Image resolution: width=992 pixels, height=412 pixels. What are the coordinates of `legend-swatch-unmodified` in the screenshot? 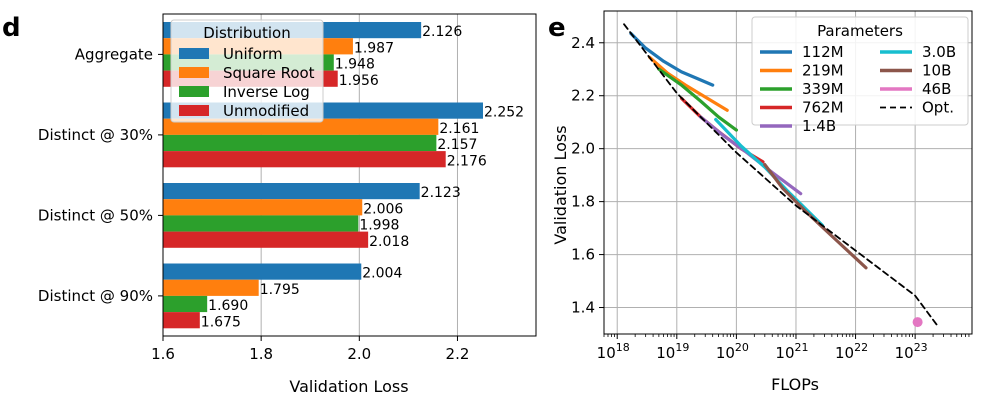 It's located at (194, 110).